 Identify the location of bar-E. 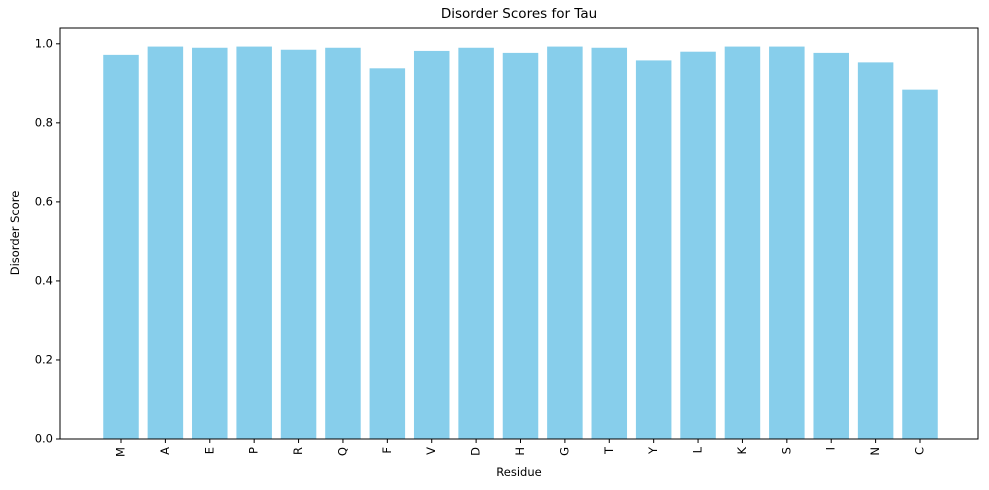
(210, 243).